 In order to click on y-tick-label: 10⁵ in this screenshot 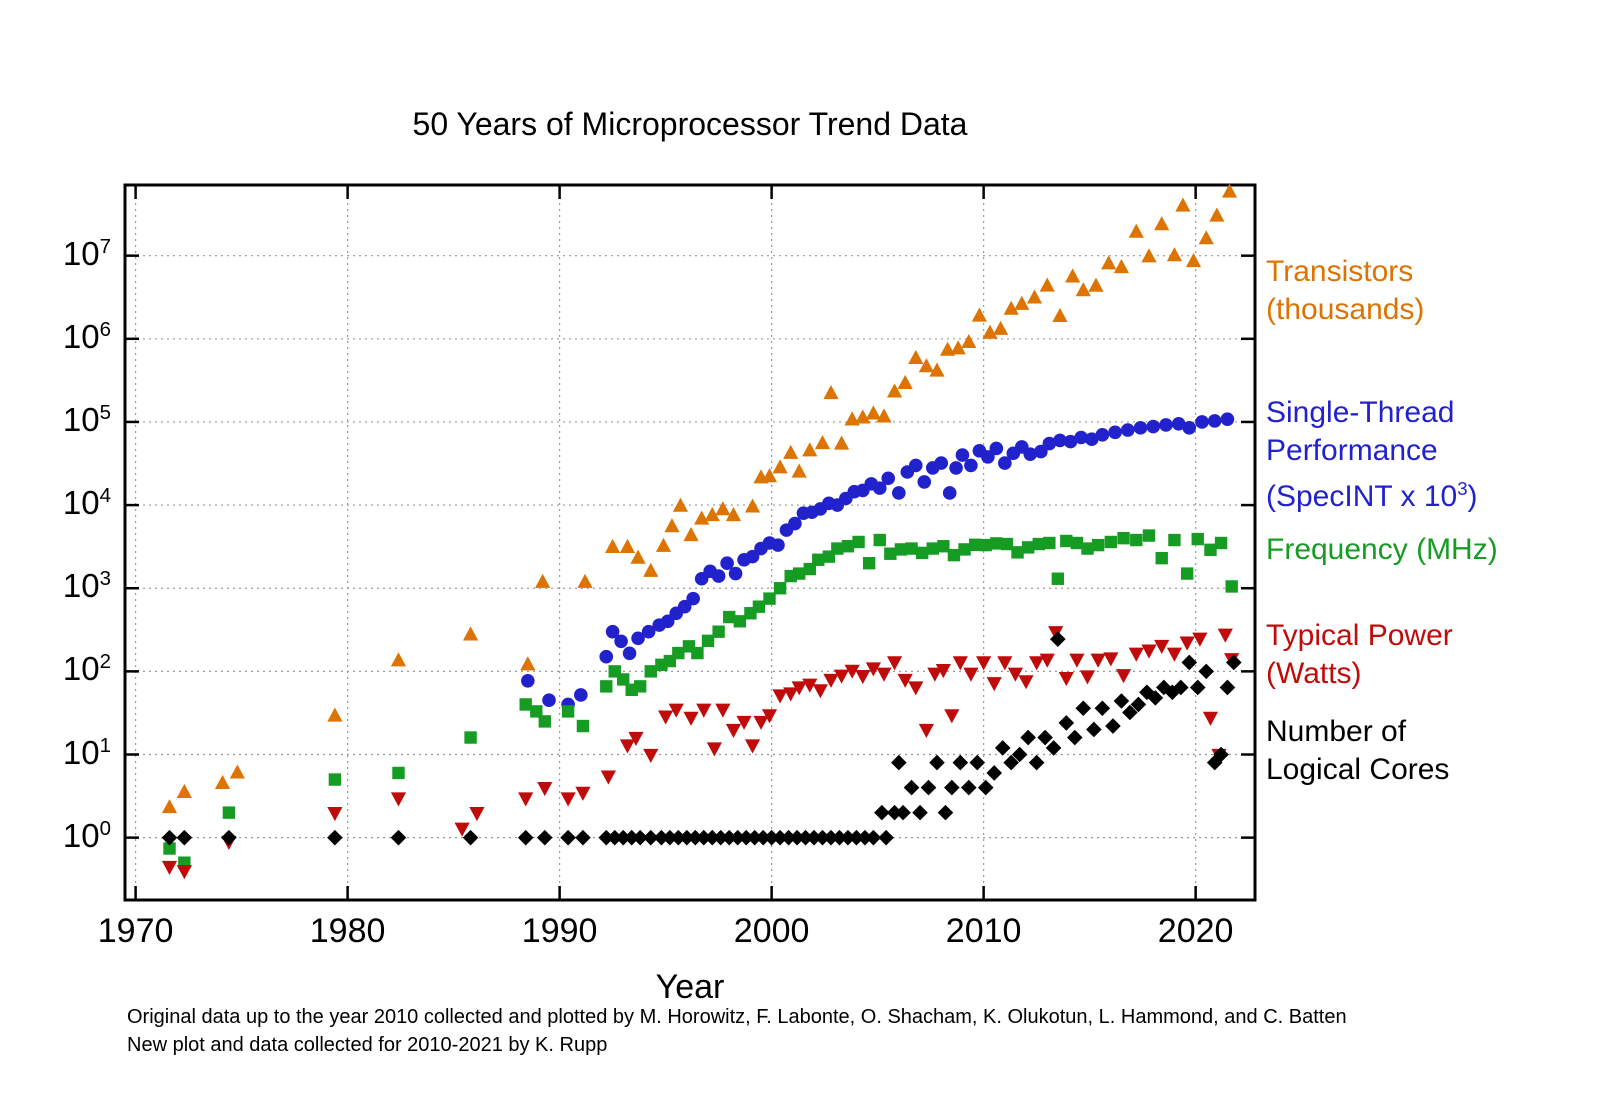, I will do `click(86, 420)`.